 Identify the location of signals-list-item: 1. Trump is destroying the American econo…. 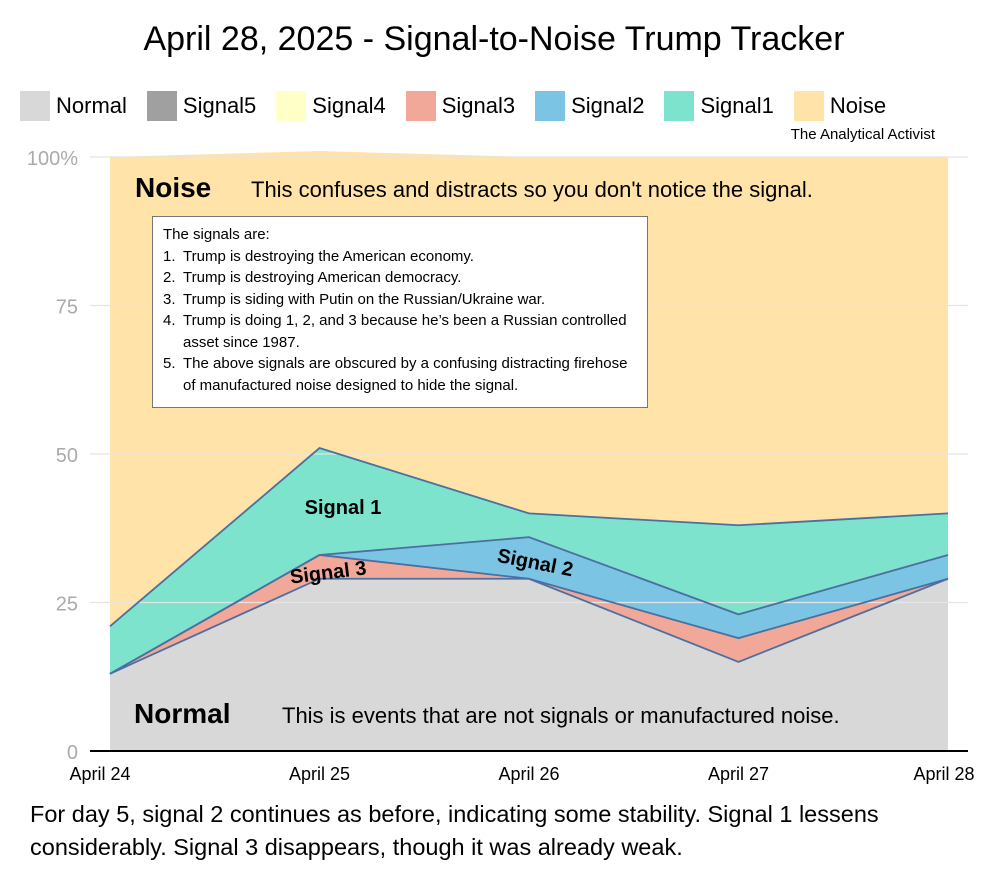
(400, 257).